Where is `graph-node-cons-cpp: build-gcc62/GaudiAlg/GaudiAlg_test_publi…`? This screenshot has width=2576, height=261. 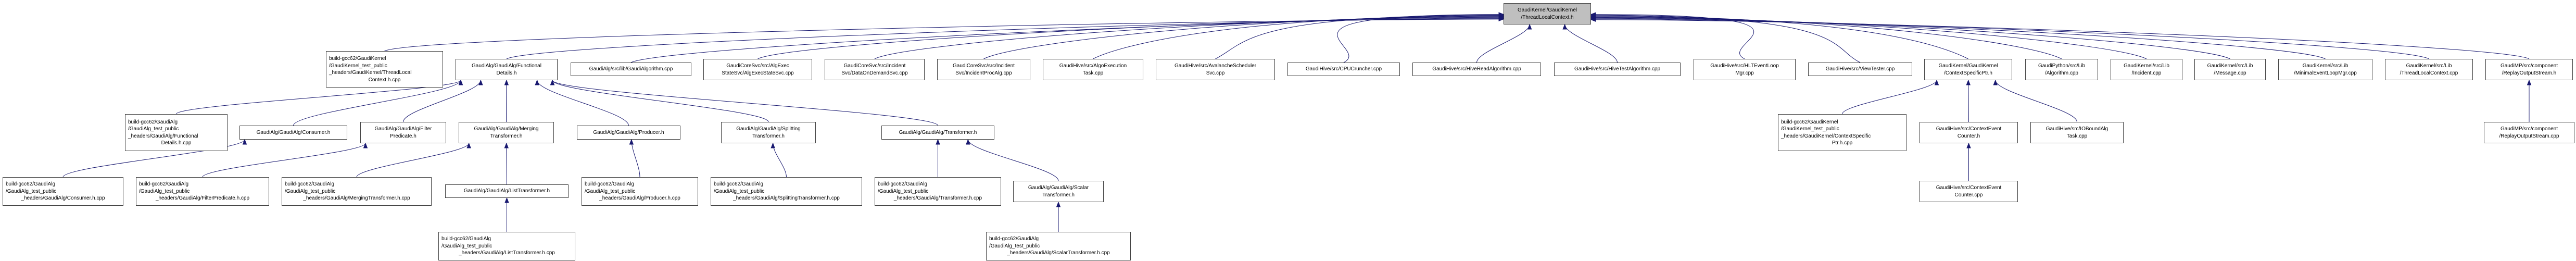
graph-node-cons-cpp: build-gcc62/GaudiAlg/GaudiAlg_test_publi… is located at coordinates (63, 191).